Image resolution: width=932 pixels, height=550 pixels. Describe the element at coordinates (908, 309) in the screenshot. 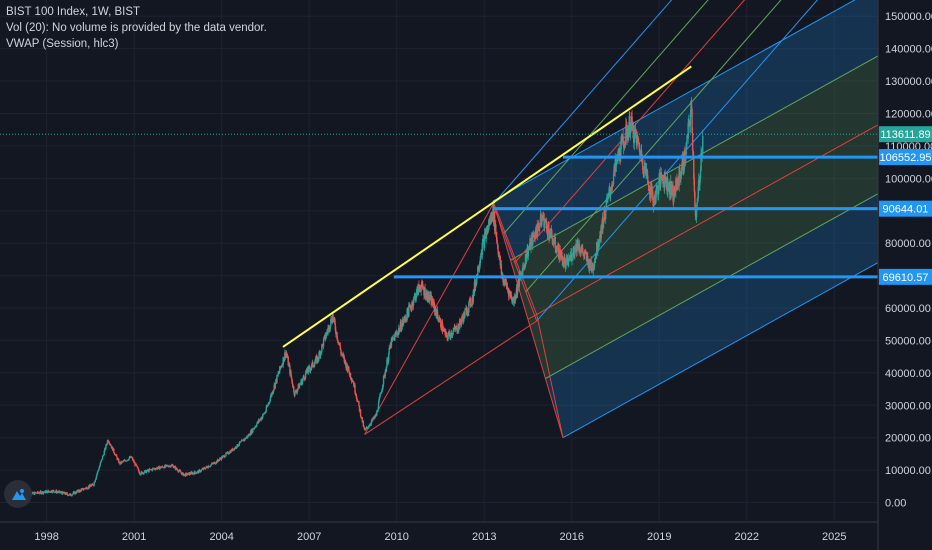

I see `price-tick-label: 60000.00` at that location.